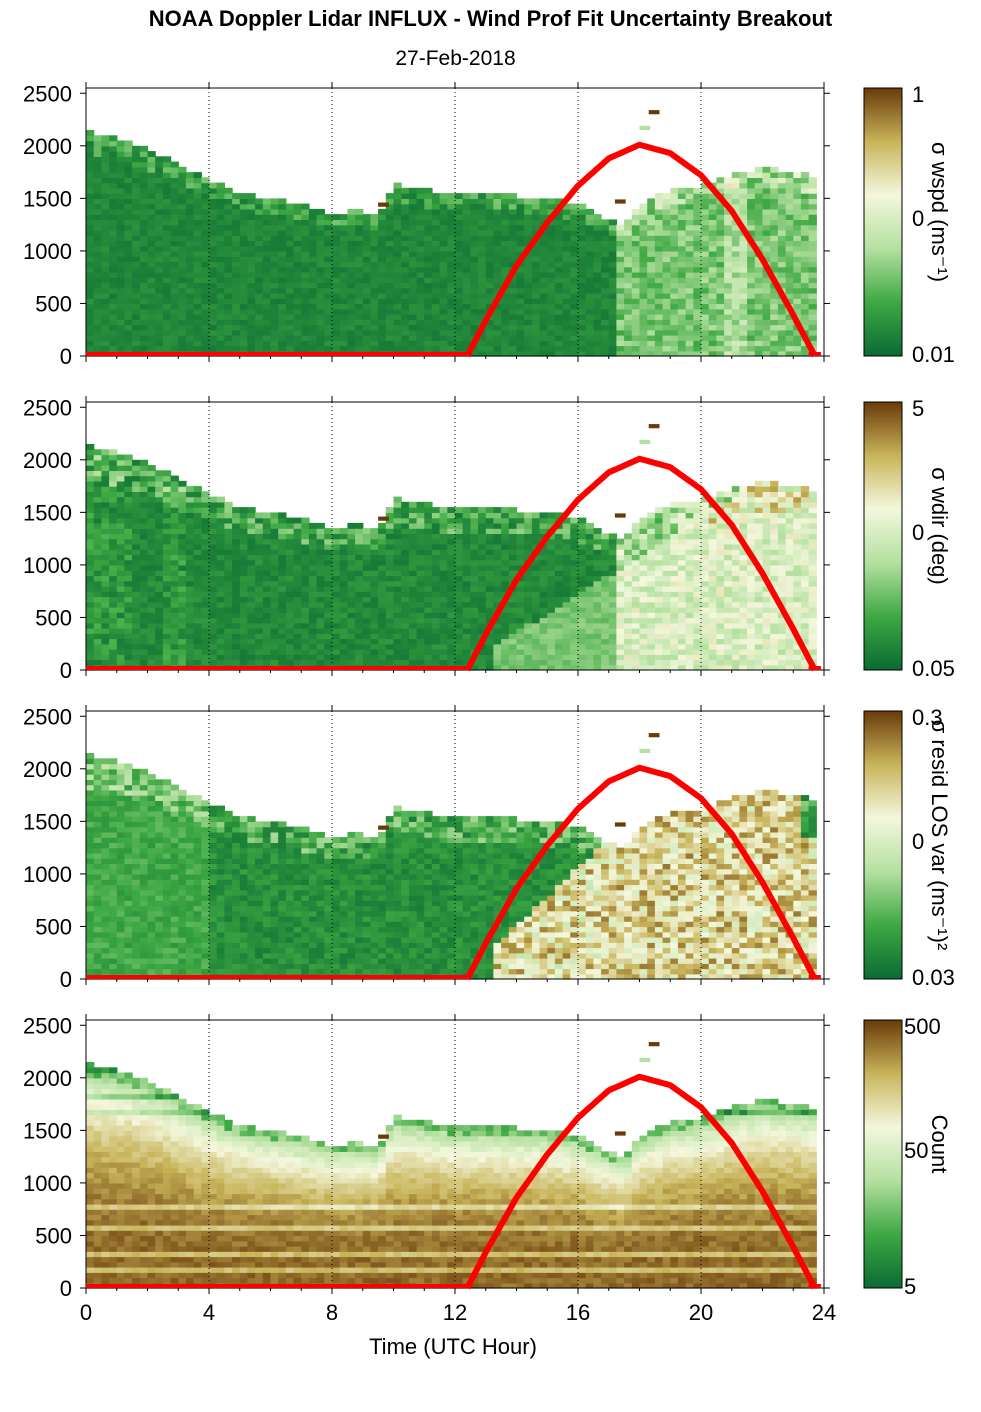 The height and width of the screenshot is (1412, 981). I want to click on heatmap-cells, so click(451, 547).